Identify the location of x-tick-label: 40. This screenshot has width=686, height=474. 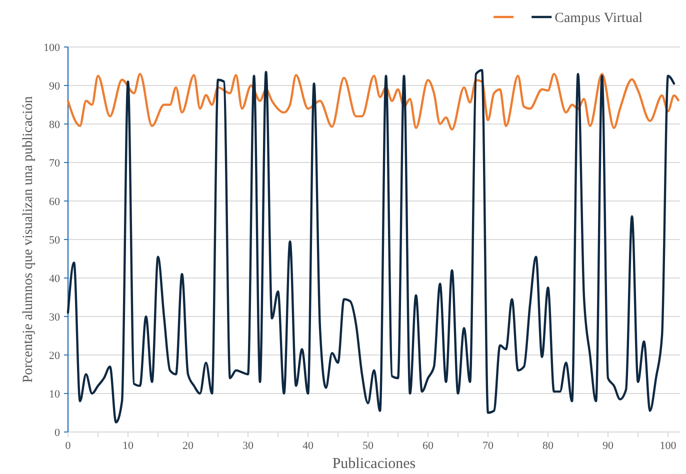
(308, 446).